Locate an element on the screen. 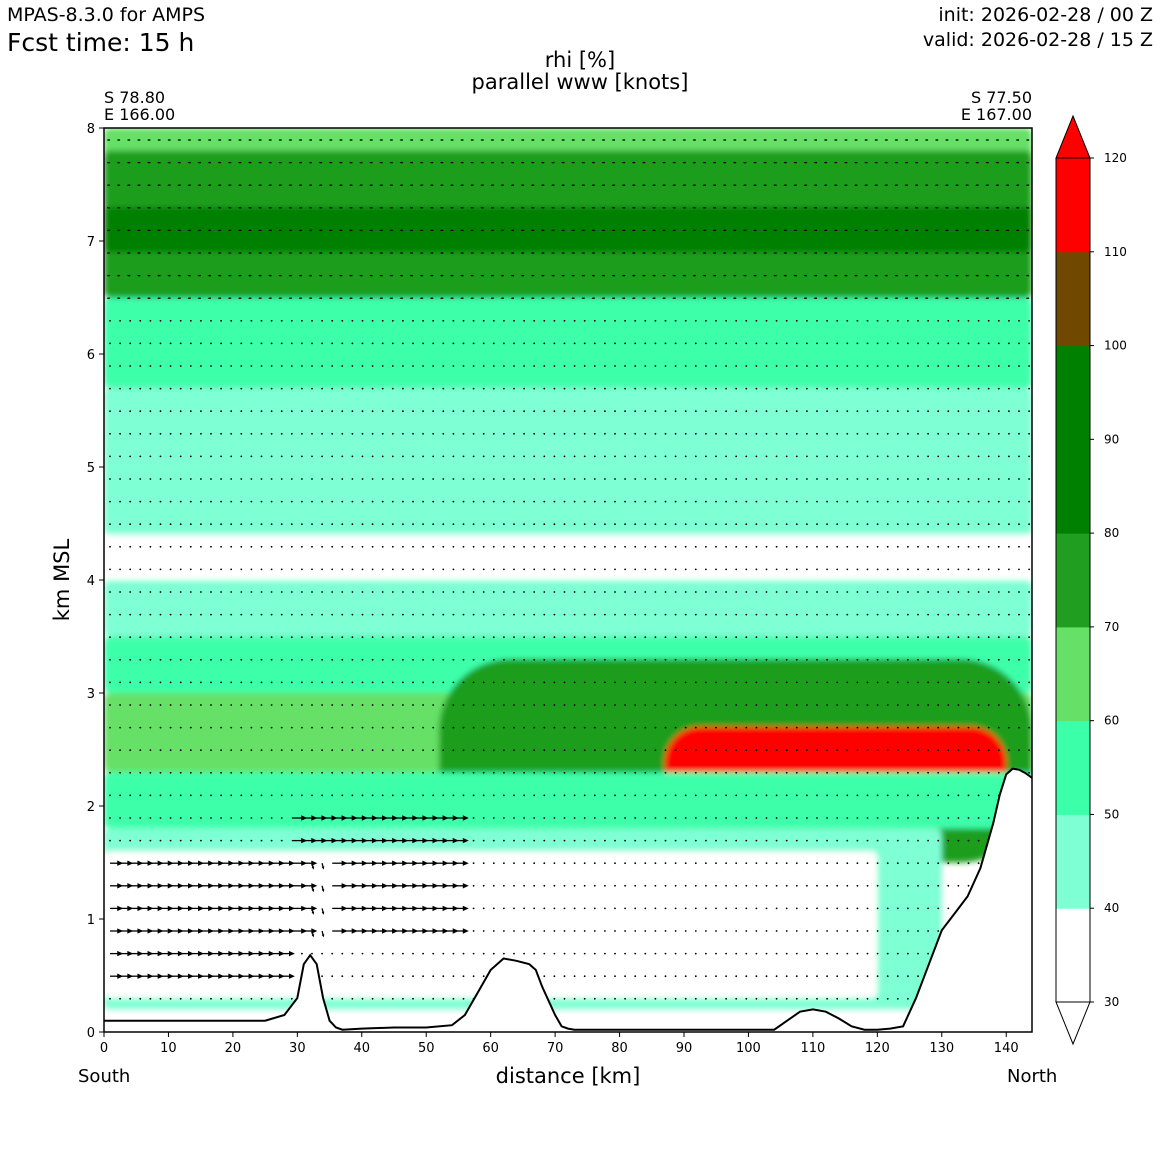 The width and height of the screenshot is (1160, 1160). x-tick-label: 60 is located at coordinates (490, 1048).